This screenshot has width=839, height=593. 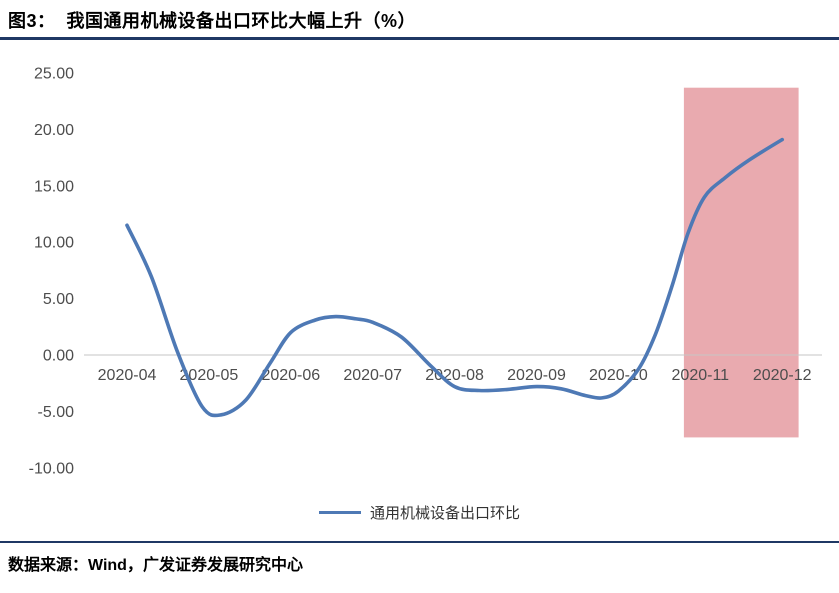 I want to click on y-axis-tick-label: 15.00, so click(x=54, y=186).